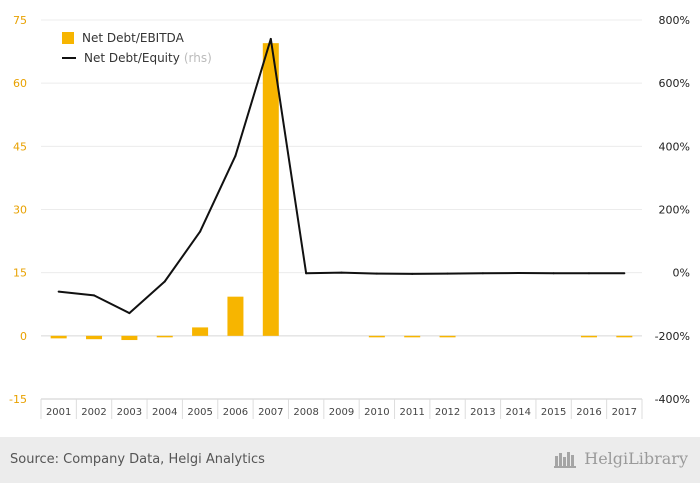  I want to click on legend: Net Debt/EBITDA Net Debt/Equity (rhs), so click(137, 48).